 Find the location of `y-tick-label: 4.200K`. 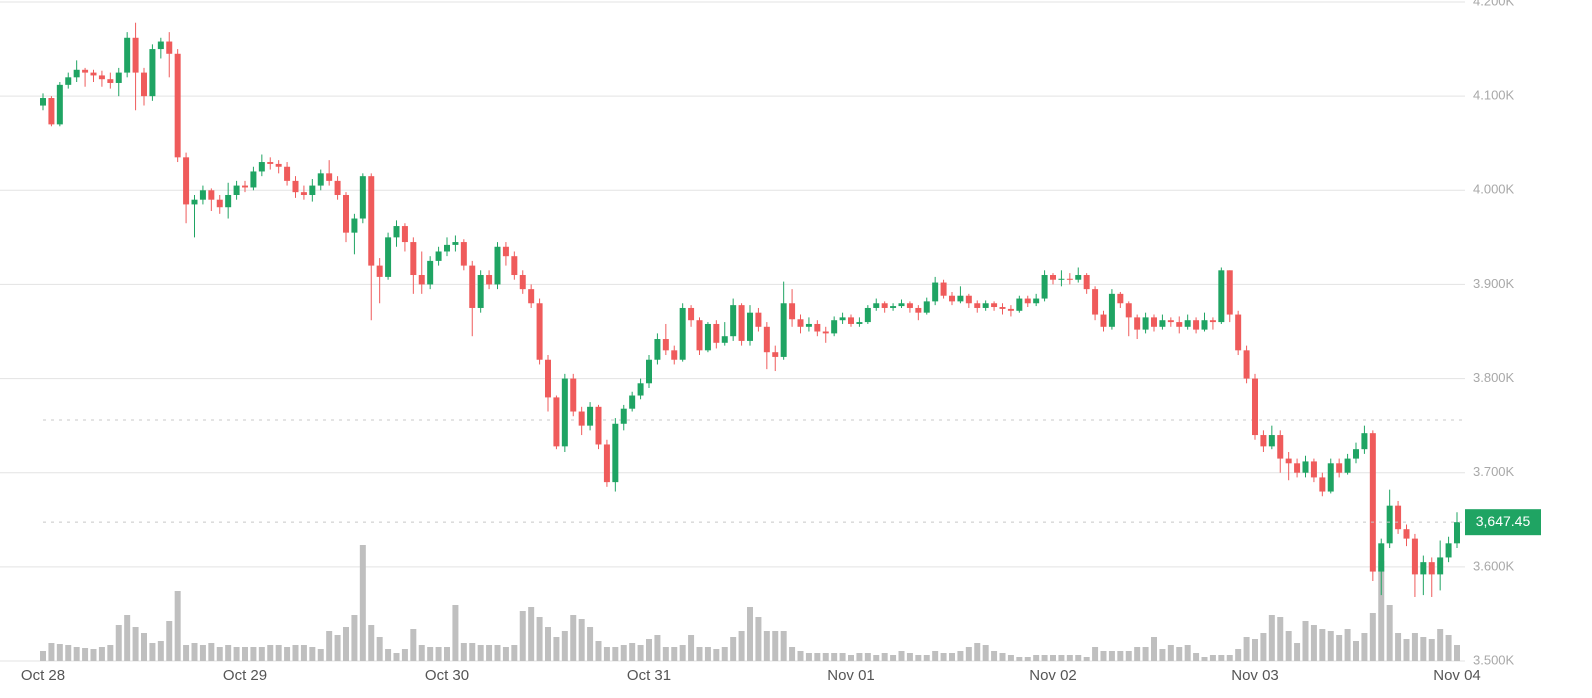

y-tick-label: 4.200K is located at coordinates (1494, 4).